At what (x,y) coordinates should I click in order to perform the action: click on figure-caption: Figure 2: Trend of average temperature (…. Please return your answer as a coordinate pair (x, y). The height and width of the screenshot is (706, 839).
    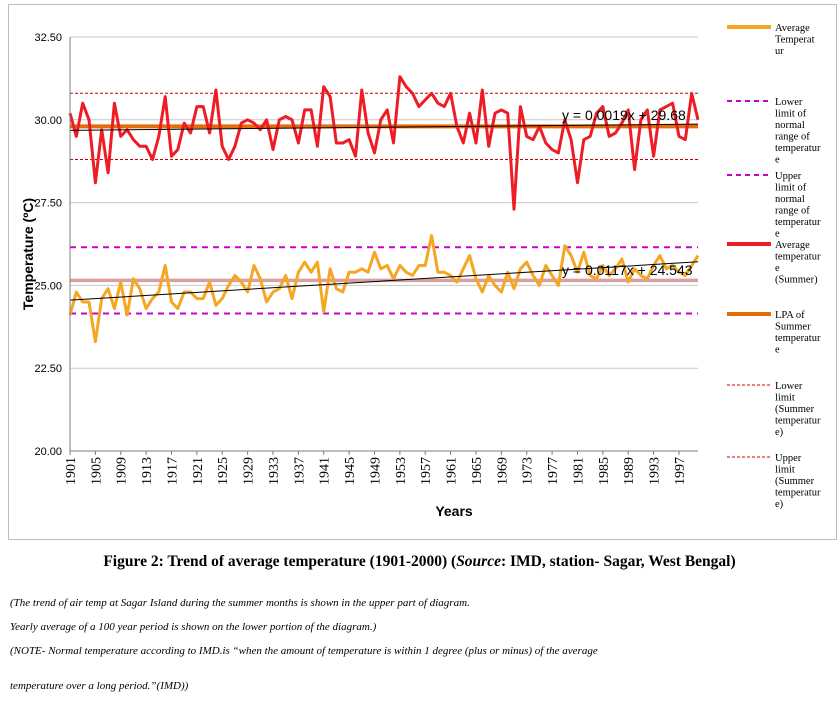
    Looking at the image, I should click on (419, 562).